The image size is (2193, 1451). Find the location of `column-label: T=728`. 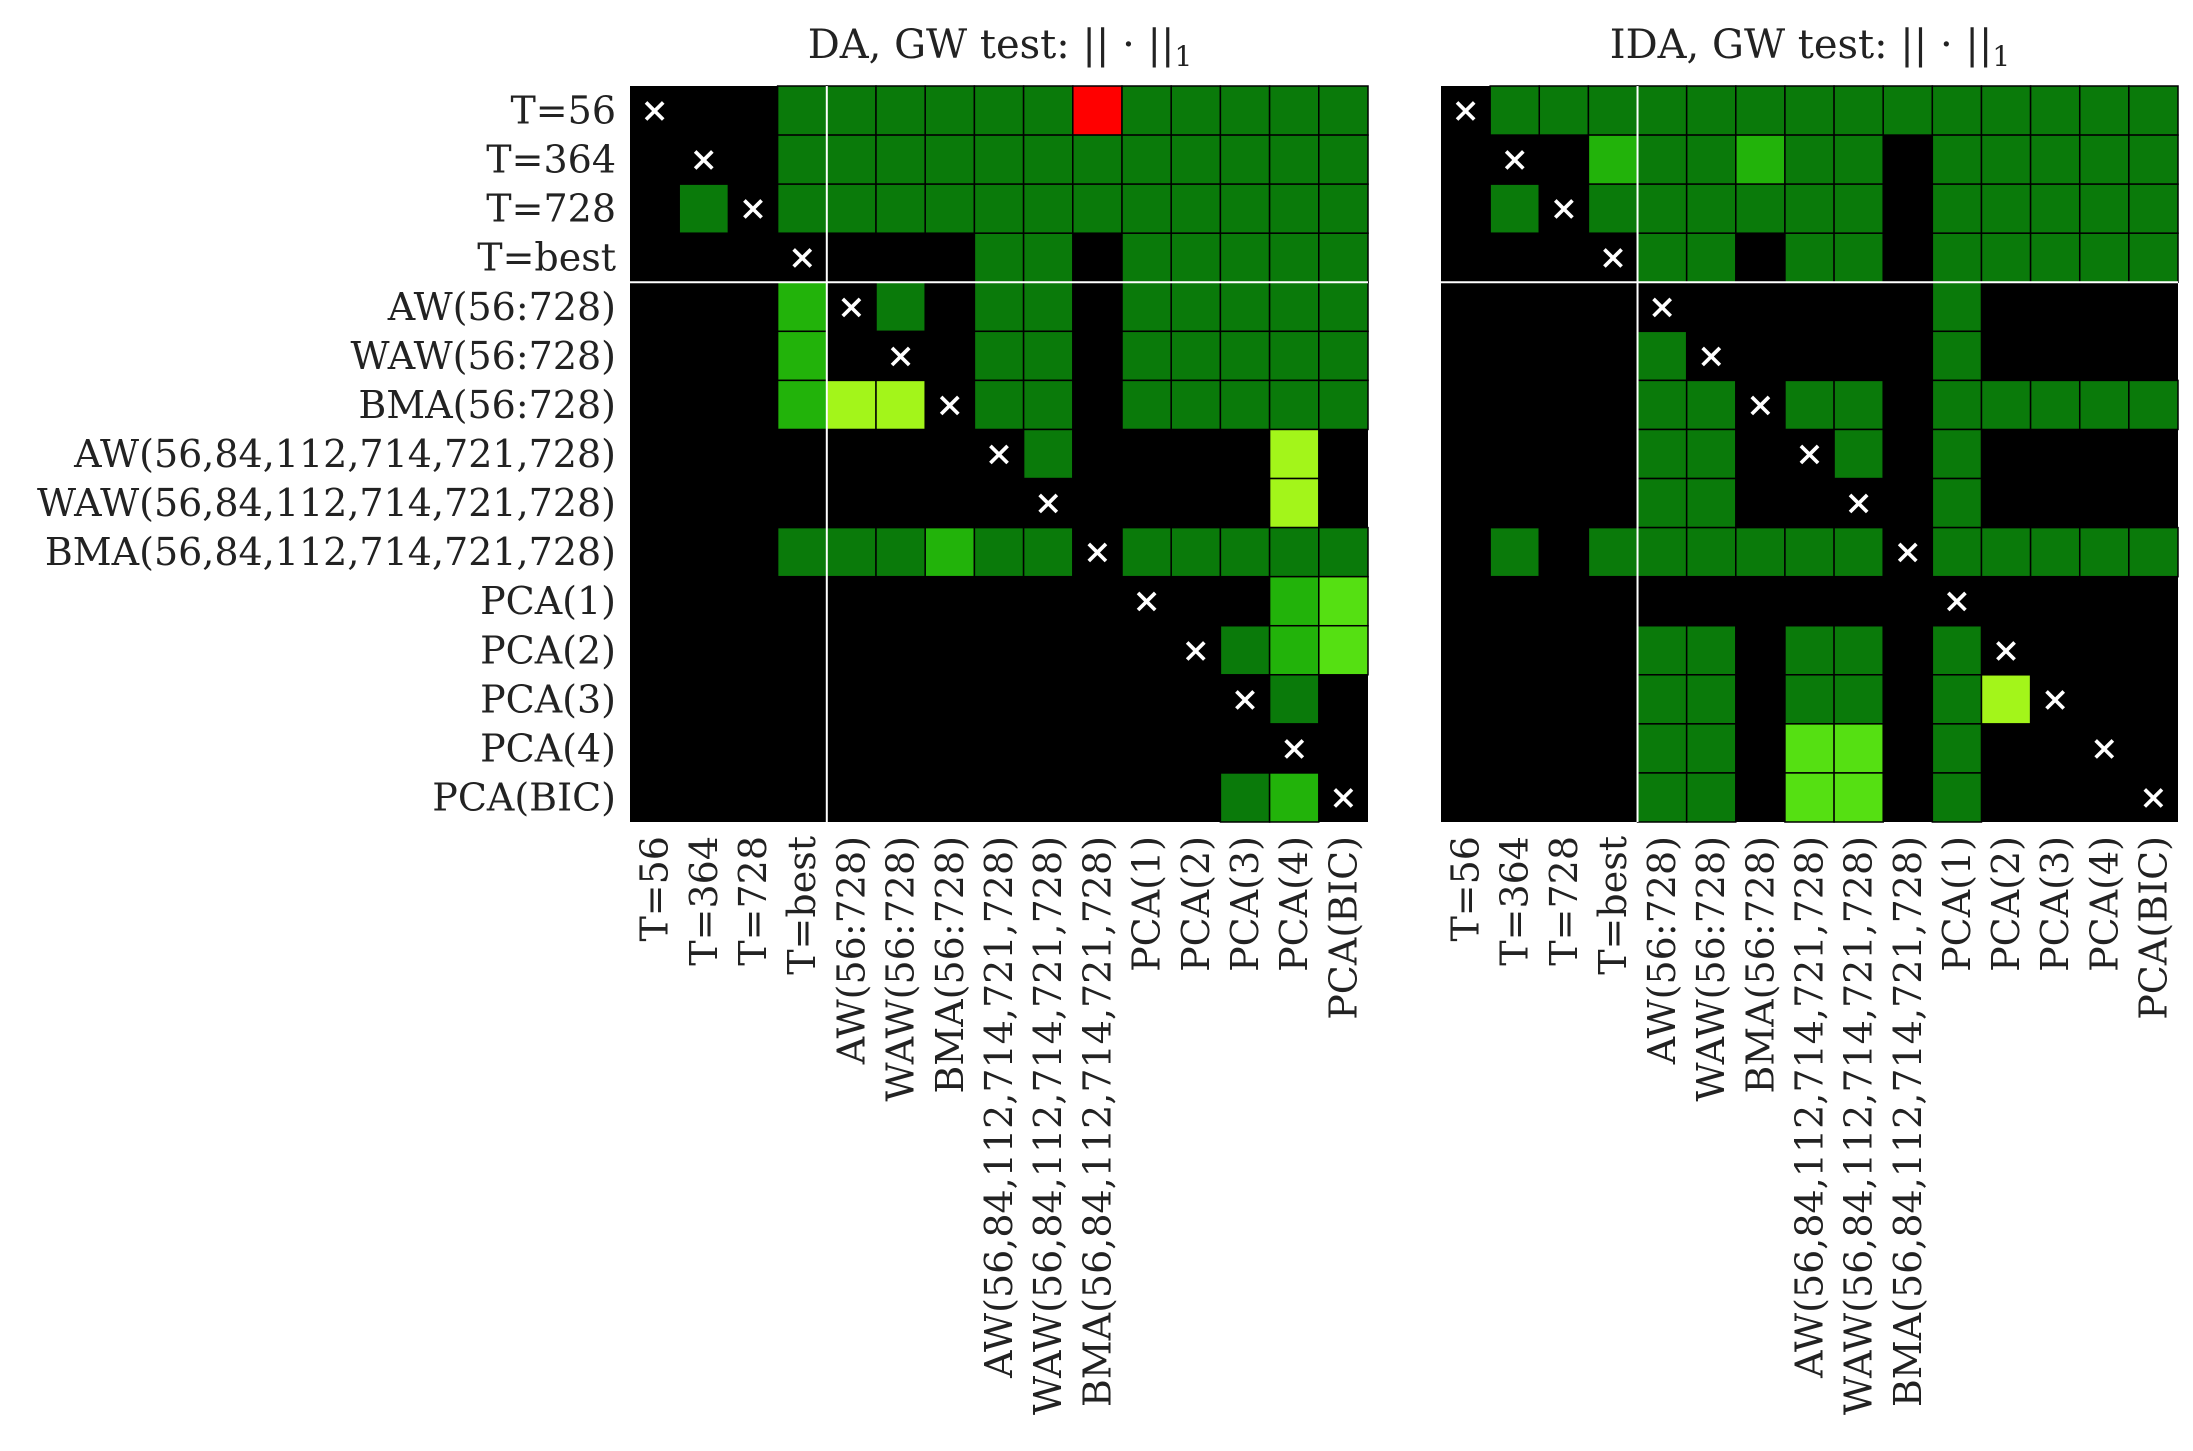

column-label: T=728 is located at coordinates (753, 901).